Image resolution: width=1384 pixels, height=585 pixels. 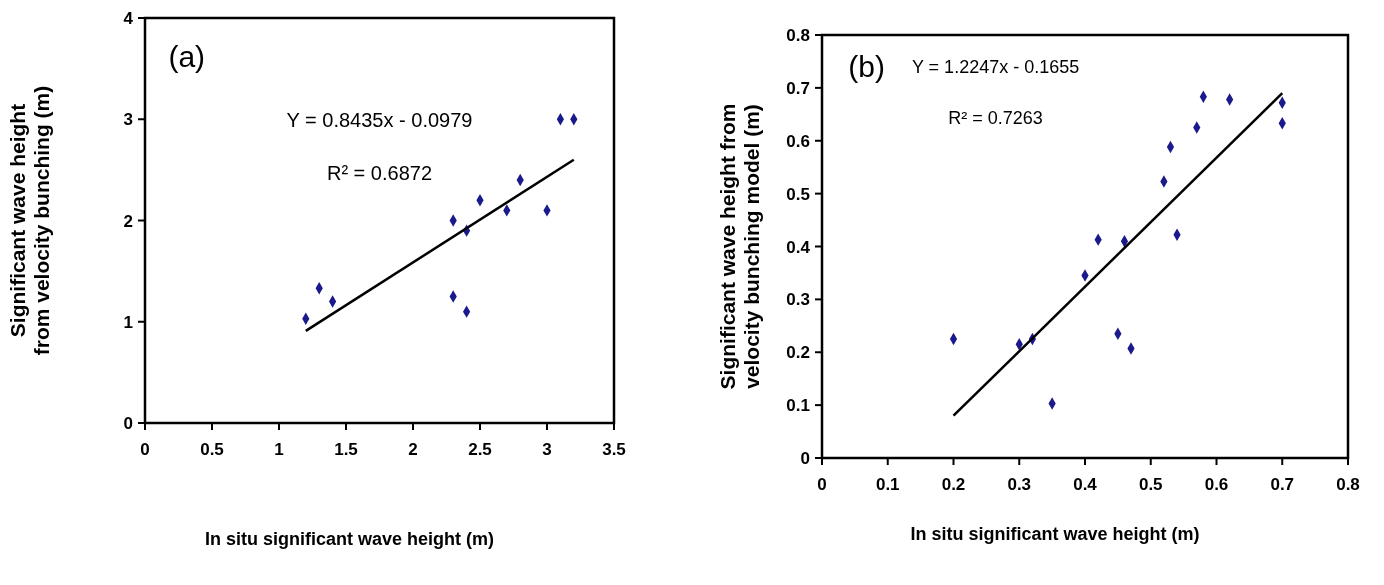 I want to click on x-tick-label: 0.8, so click(x=1348, y=484).